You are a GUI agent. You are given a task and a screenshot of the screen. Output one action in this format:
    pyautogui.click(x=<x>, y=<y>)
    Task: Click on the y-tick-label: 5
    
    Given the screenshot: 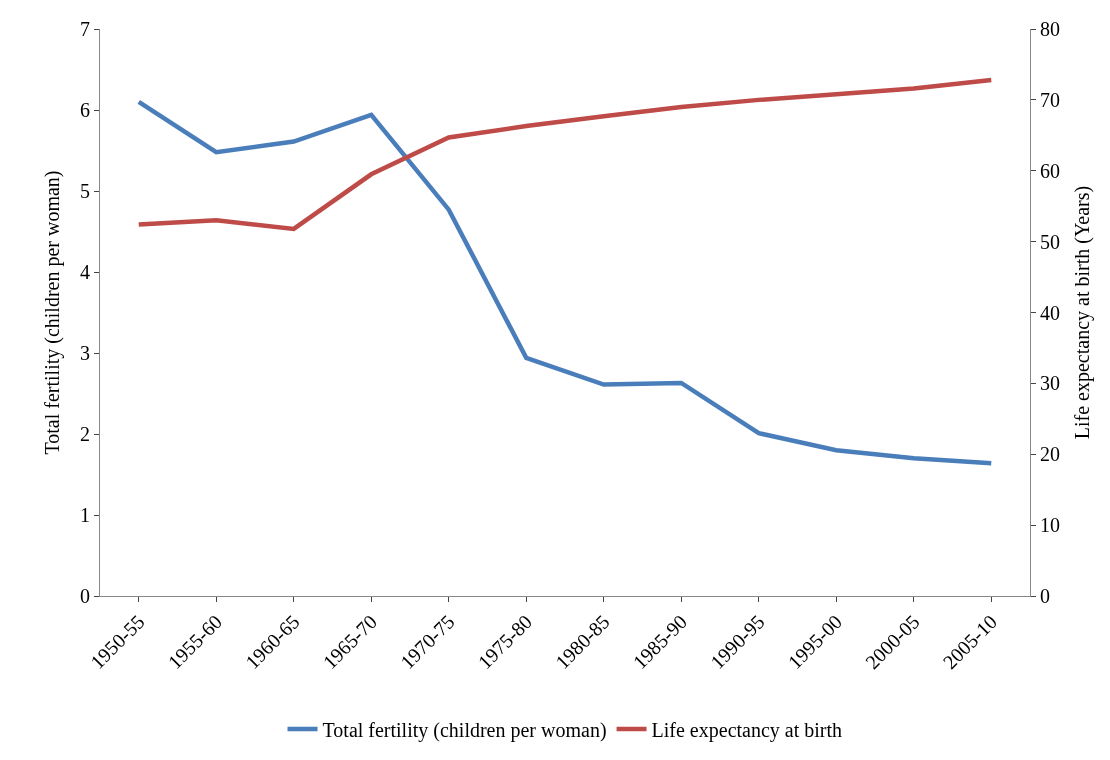 What is the action you would take?
    pyautogui.click(x=85, y=191)
    